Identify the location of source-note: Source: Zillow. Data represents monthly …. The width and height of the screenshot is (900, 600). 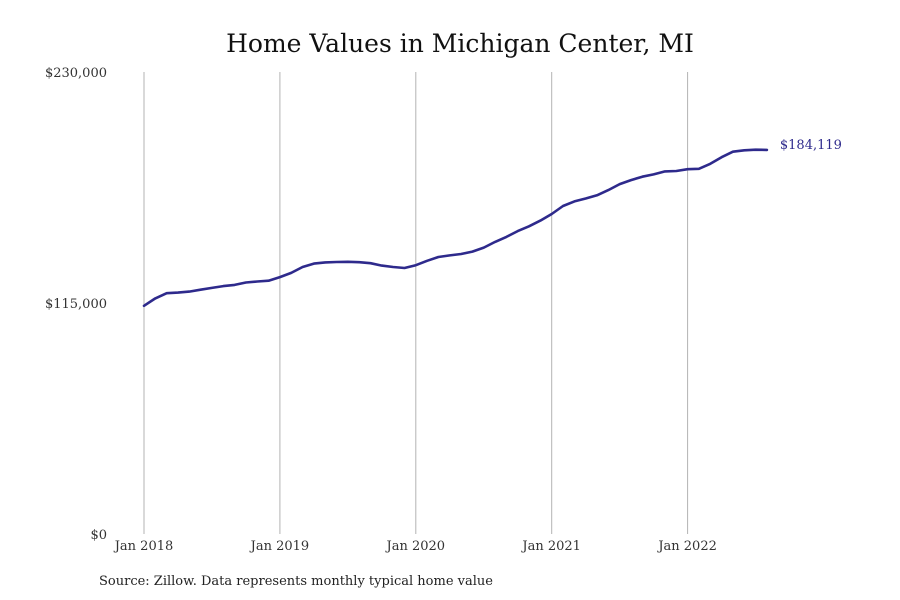
(296, 581).